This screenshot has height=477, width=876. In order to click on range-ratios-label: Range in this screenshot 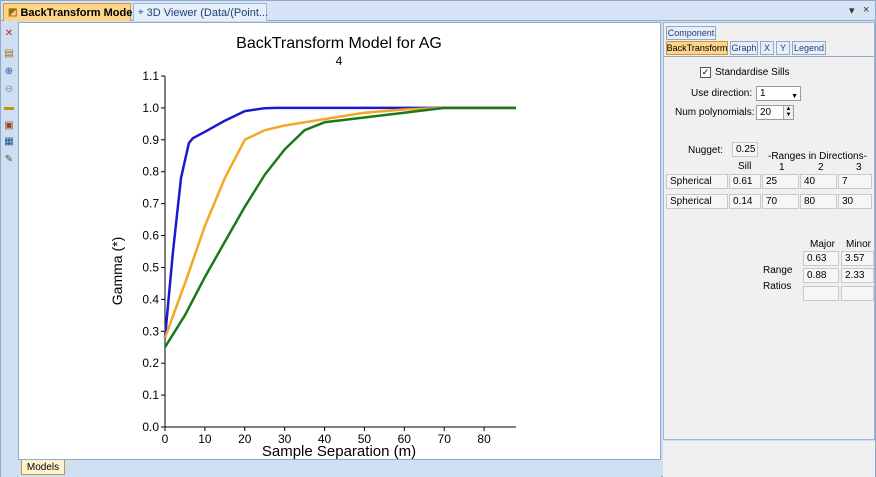, I will do `click(778, 270)`.